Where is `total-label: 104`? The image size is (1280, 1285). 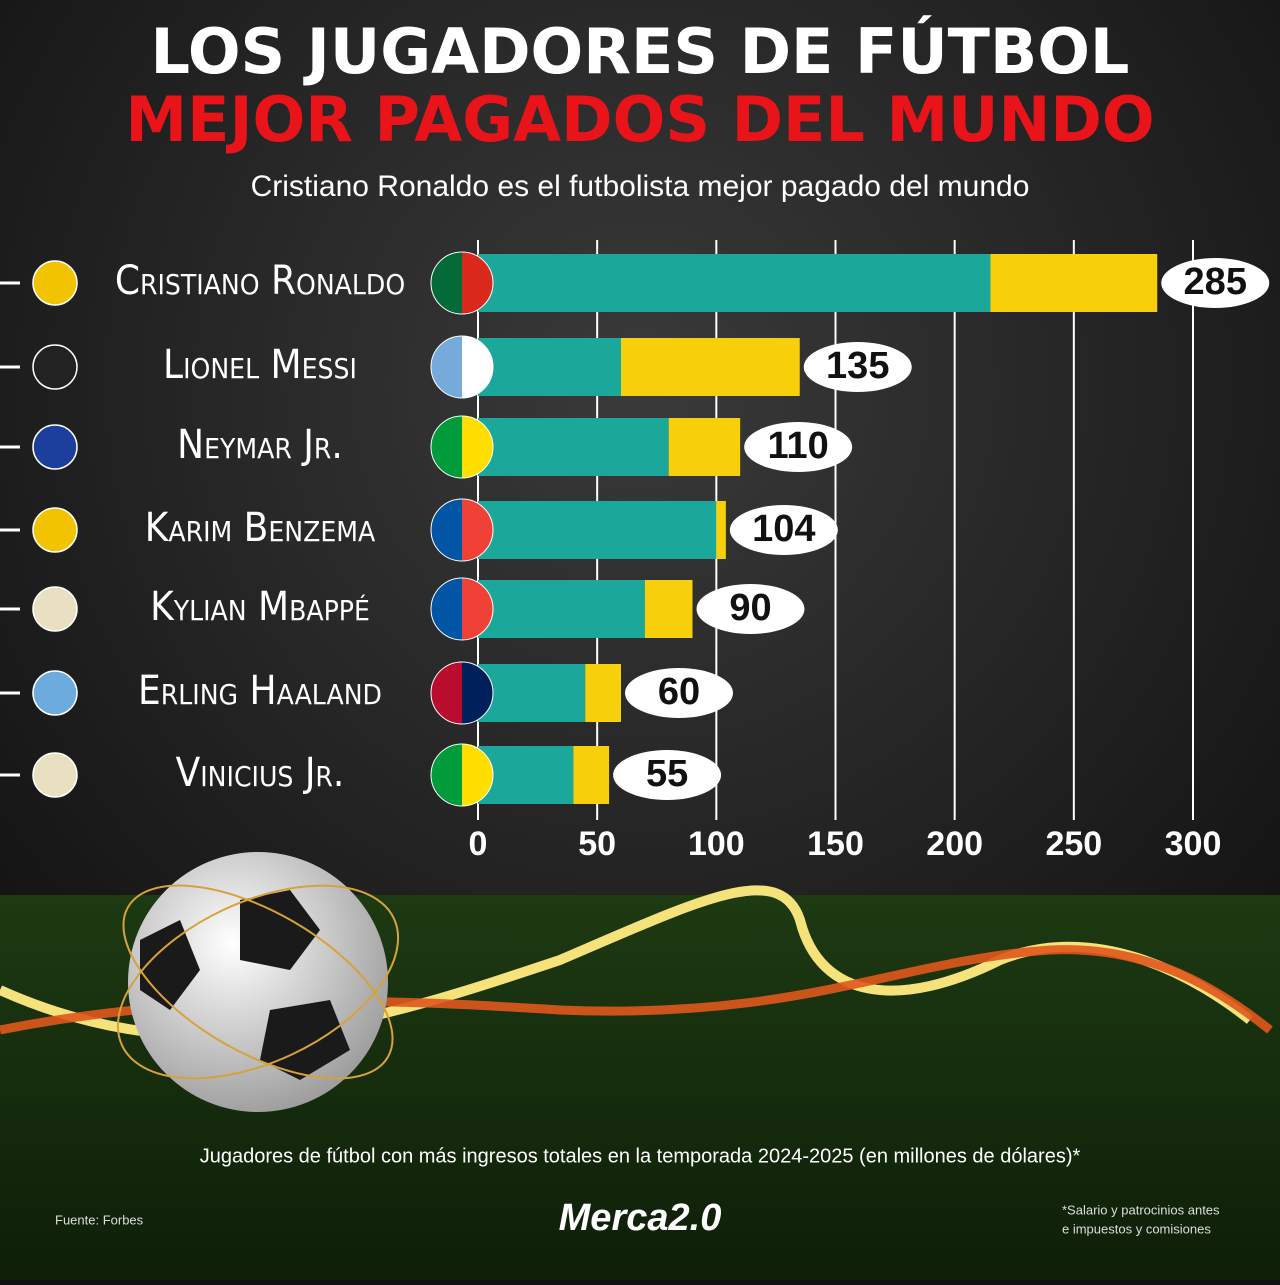
total-label: 104 is located at coordinates (783, 529).